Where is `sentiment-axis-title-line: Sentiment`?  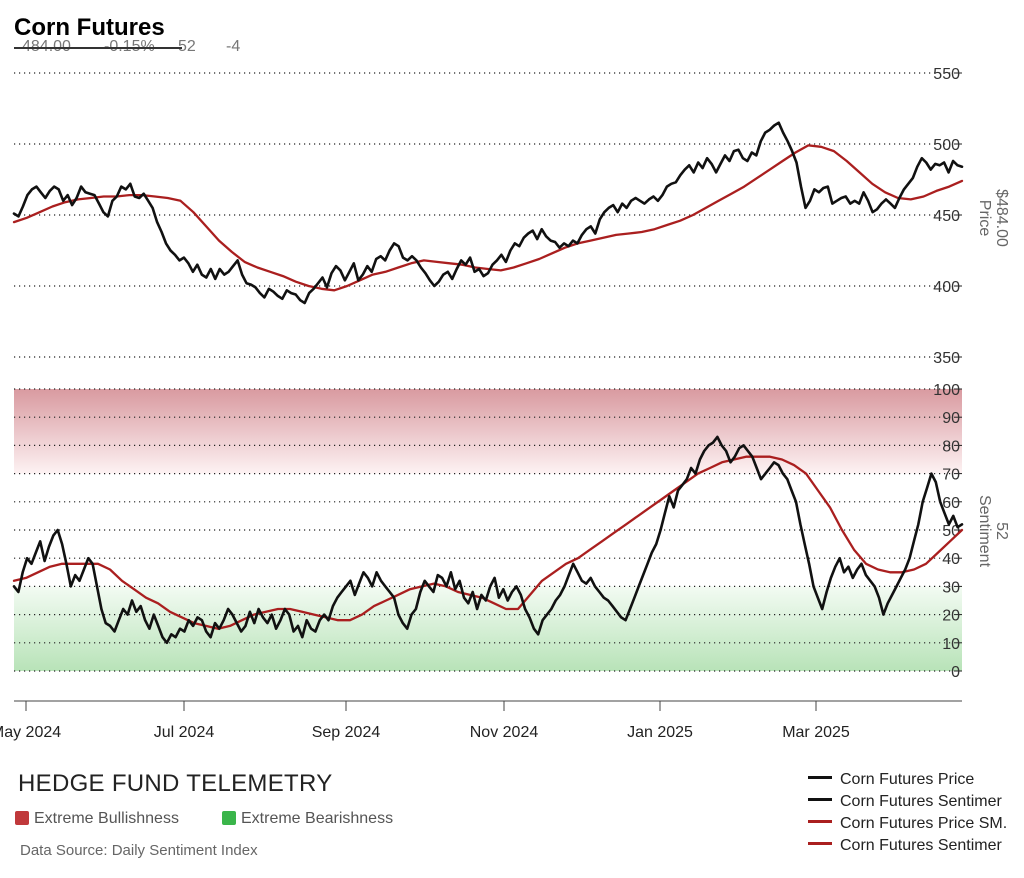
sentiment-axis-title-line: Sentiment is located at coordinates (984, 531).